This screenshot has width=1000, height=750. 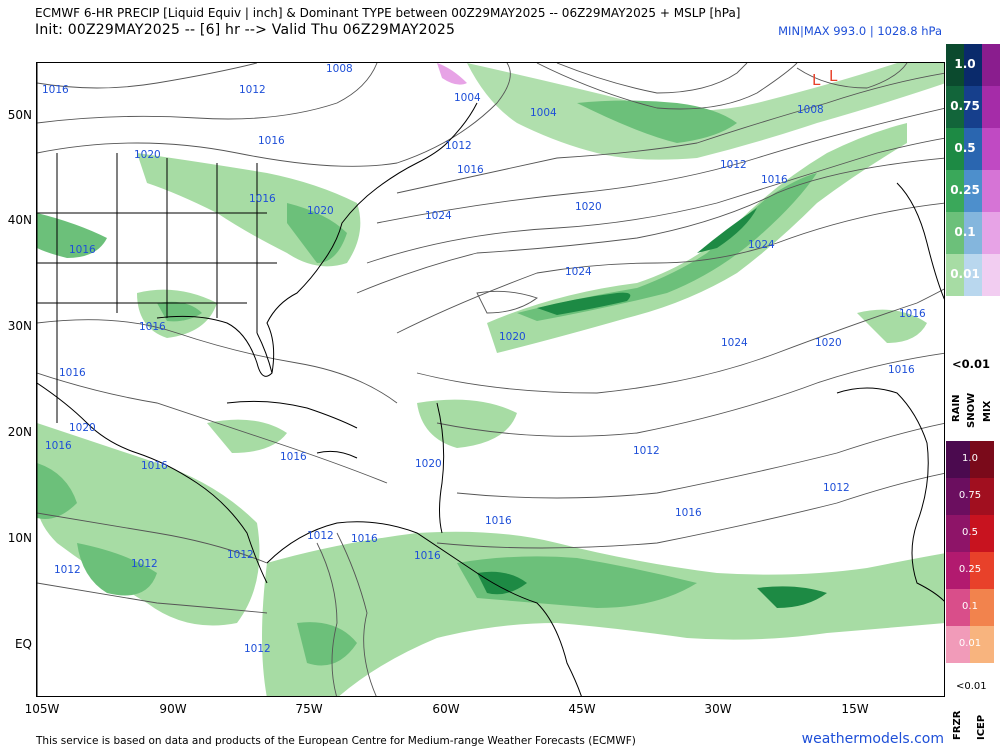 What do you see at coordinates (965, 274) in the screenshot?
I see `legend-value-label: 0.01` at bounding box center [965, 274].